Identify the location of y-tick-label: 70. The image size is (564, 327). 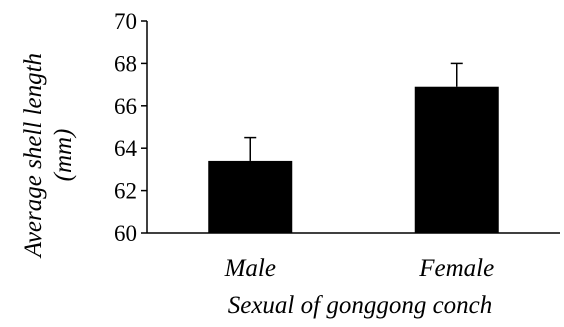
(125, 21).